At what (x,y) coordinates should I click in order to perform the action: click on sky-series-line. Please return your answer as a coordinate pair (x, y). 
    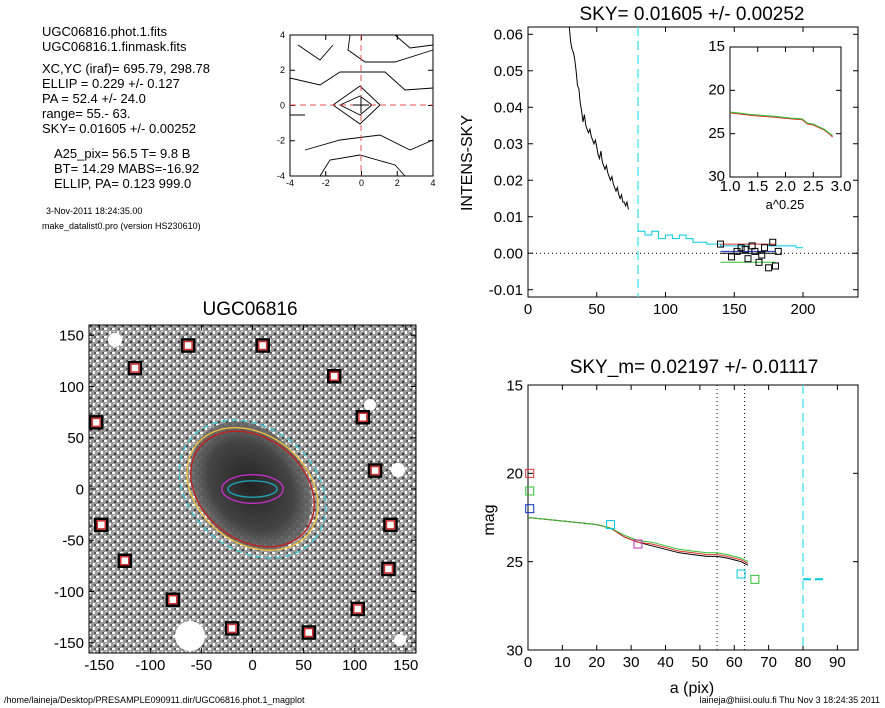
    Looking at the image, I should click on (598, 118).